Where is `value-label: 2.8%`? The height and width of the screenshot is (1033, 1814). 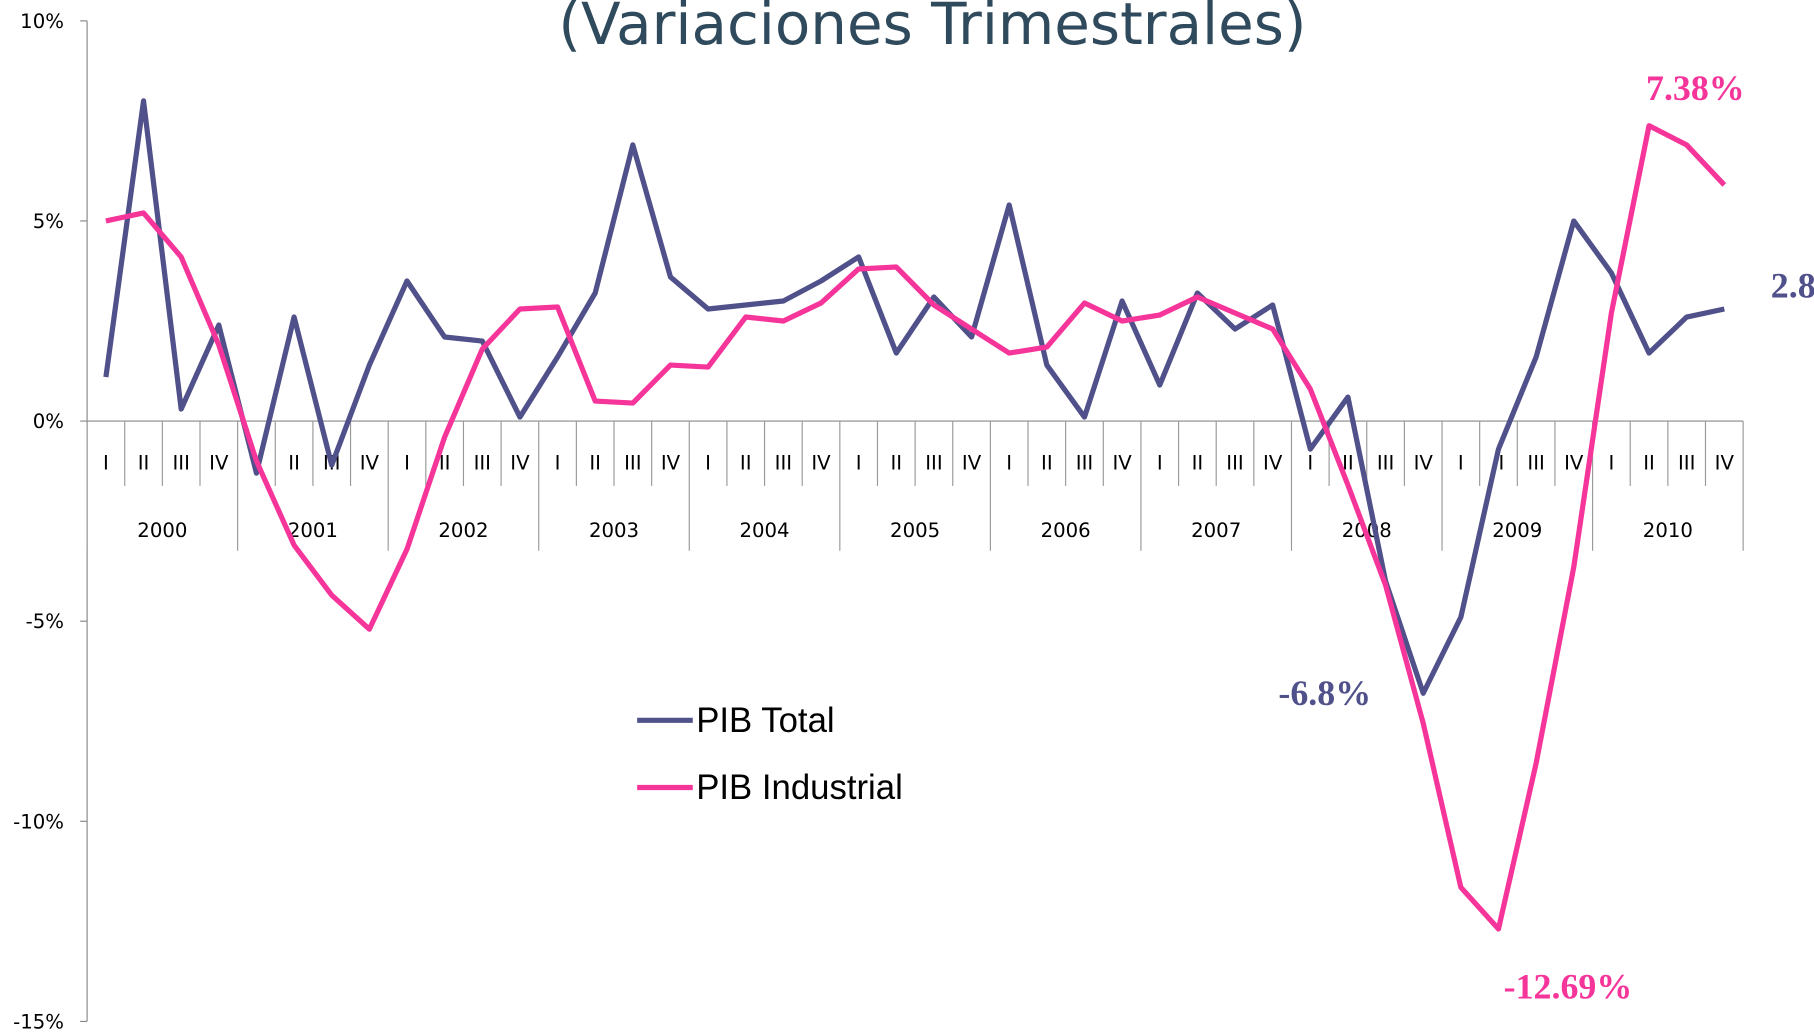
value-label: 2.8% is located at coordinates (1792, 285).